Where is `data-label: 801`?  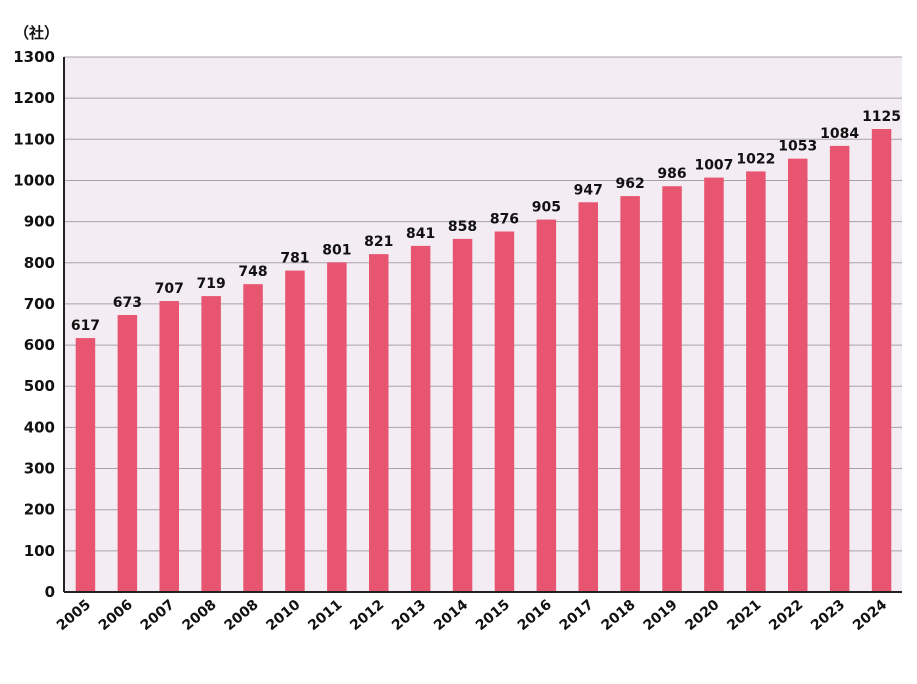
data-label: 801 is located at coordinates (336, 250).